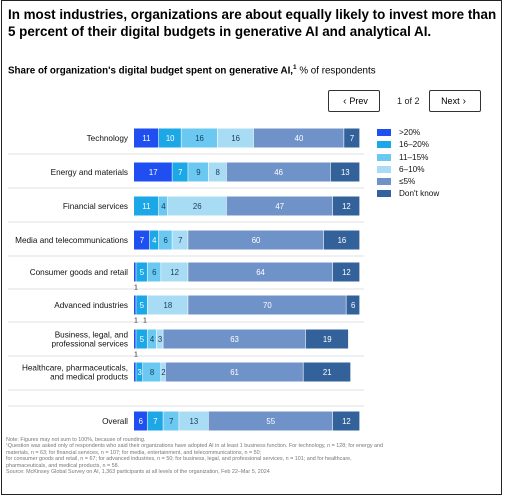 The width and height of the screenshot is (505, 497). I want to click on legend-item-gt-20: >20%, so click(408, 132).